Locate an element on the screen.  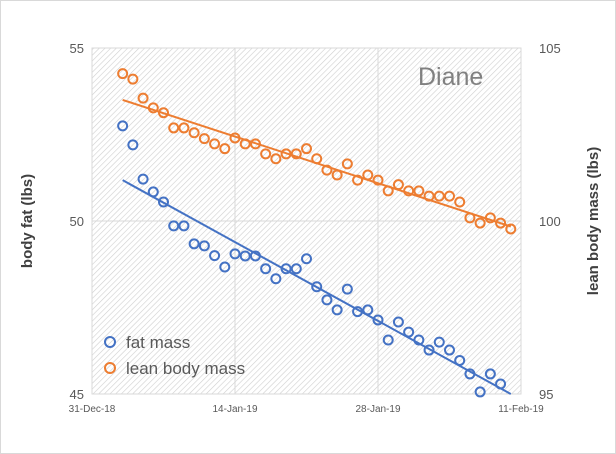
legend-label-lean-body-mass: lean body mass is located at coordinates (185, 368).